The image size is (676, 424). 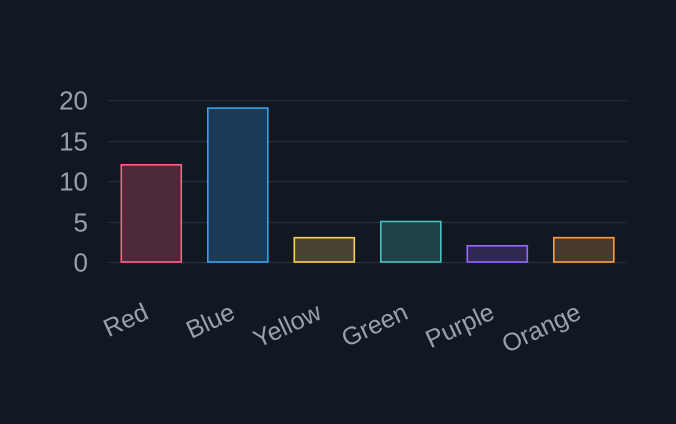 I want to click on y-tick-label: 20, so click(x=73, y=101).